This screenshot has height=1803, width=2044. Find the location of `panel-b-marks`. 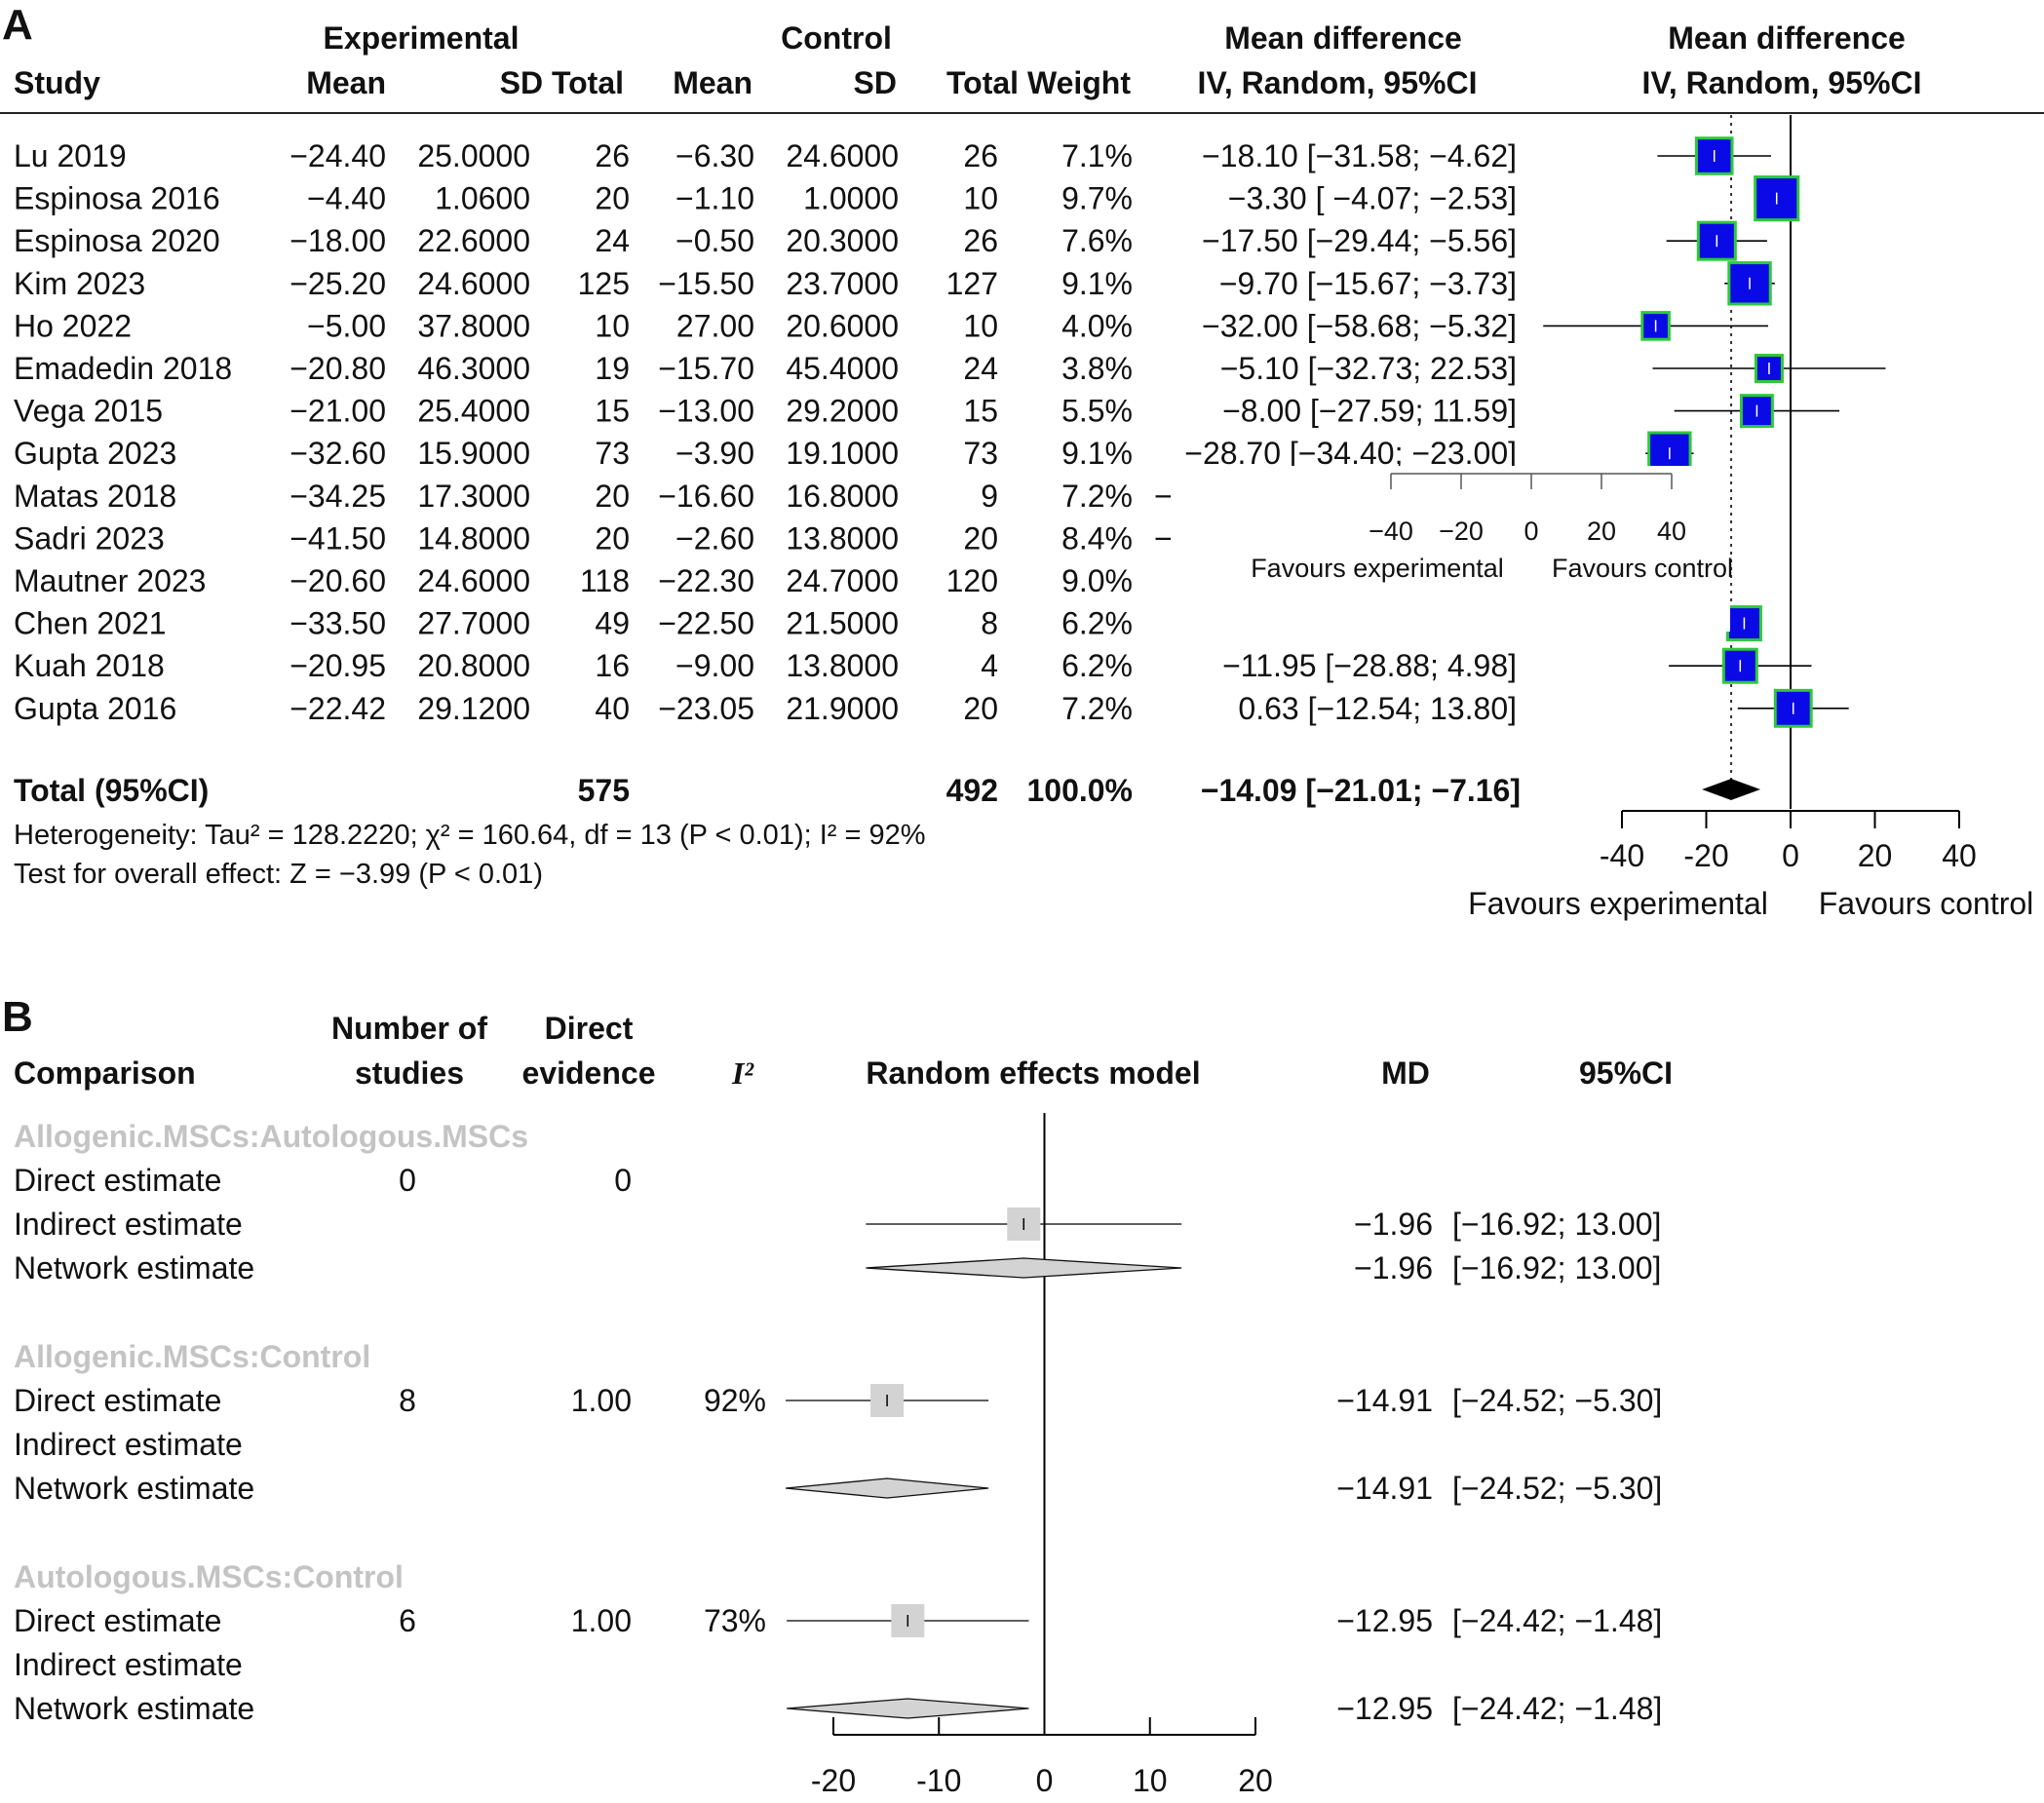

panel-b-marks is located at coordinates (984, 1463).